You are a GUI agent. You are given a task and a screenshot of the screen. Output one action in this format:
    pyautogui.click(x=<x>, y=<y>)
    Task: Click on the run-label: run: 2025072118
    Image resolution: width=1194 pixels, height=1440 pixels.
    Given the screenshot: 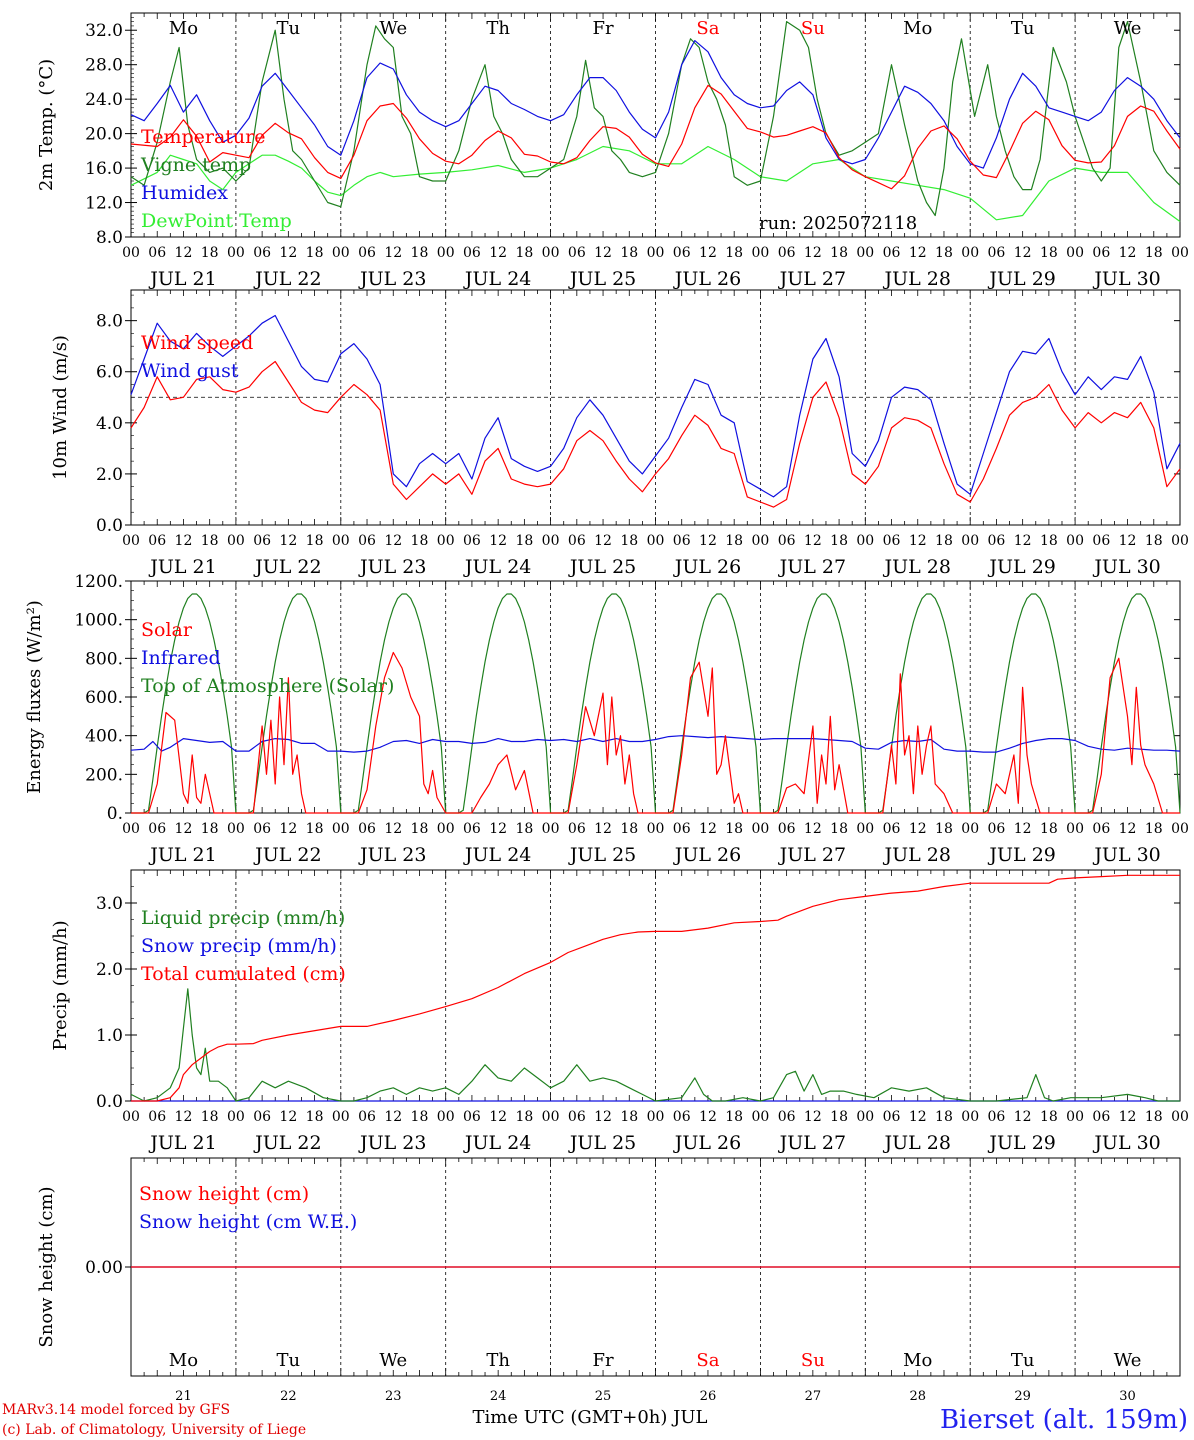 What is the action you would take?
    pyautogui.click(x=838, y=223)
    